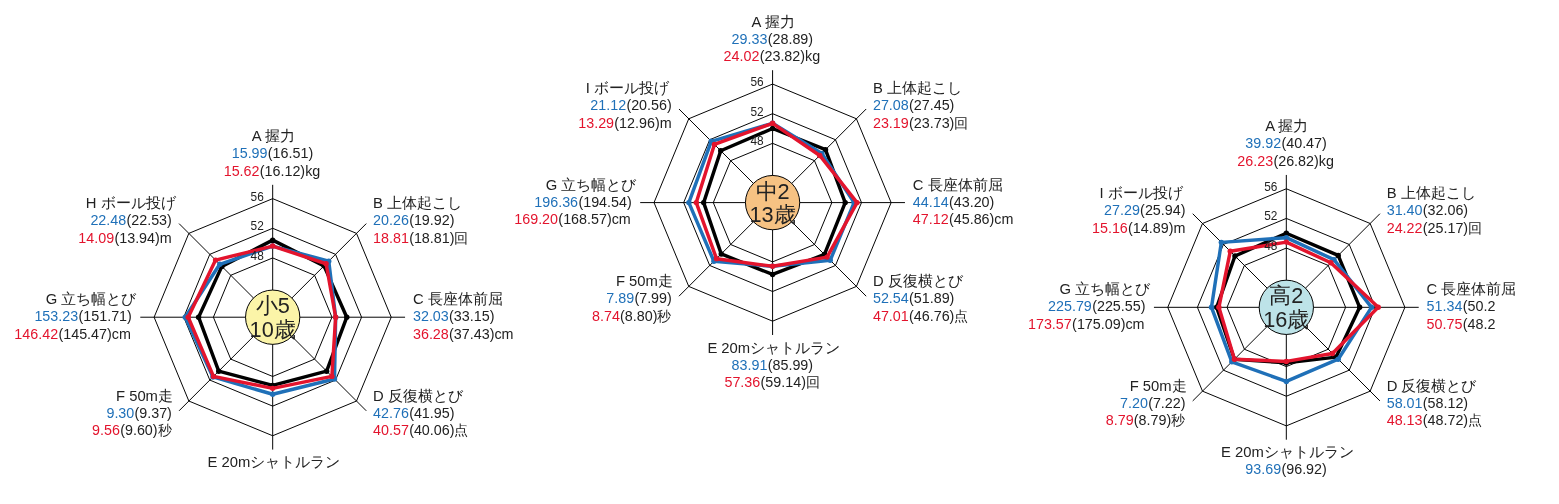 The height and width of the screenshot is (504, 1559). Describe the element at coordinates (1119, 420) in the screenshot. I see `text: 8.79` at that location.